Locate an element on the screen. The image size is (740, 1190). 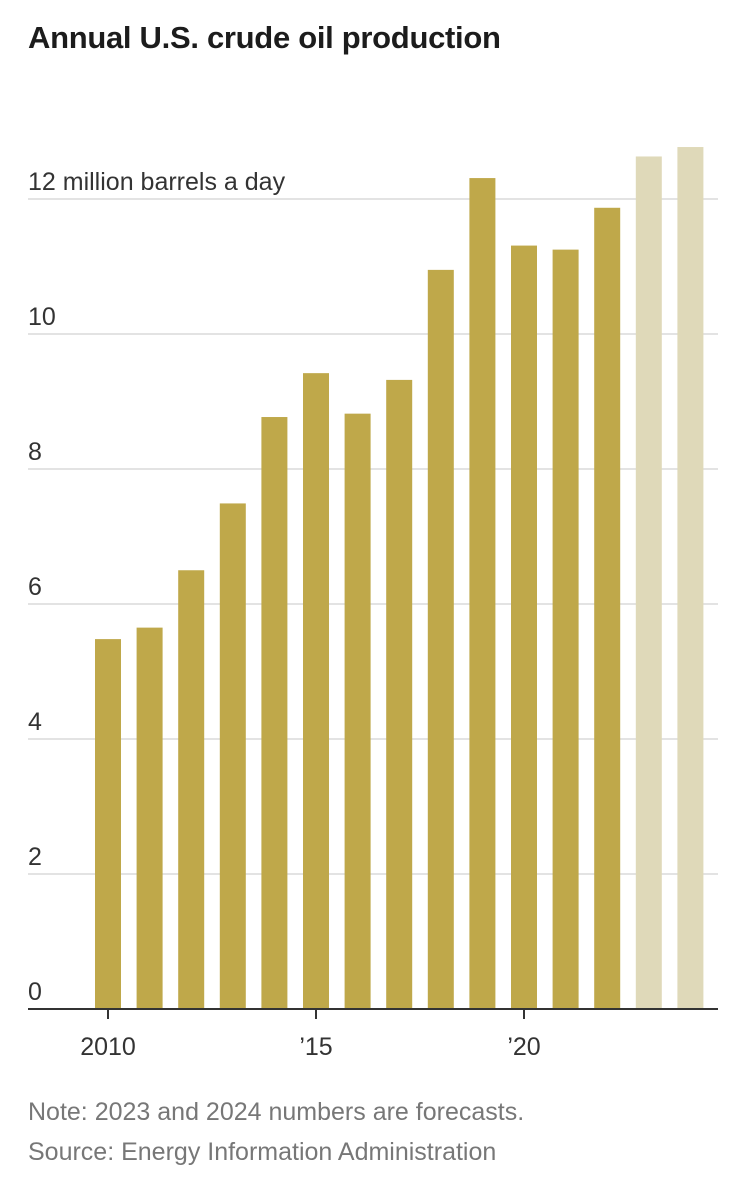
y-tick-label: 12 million barrels a day is located at coordinates (157, 182).